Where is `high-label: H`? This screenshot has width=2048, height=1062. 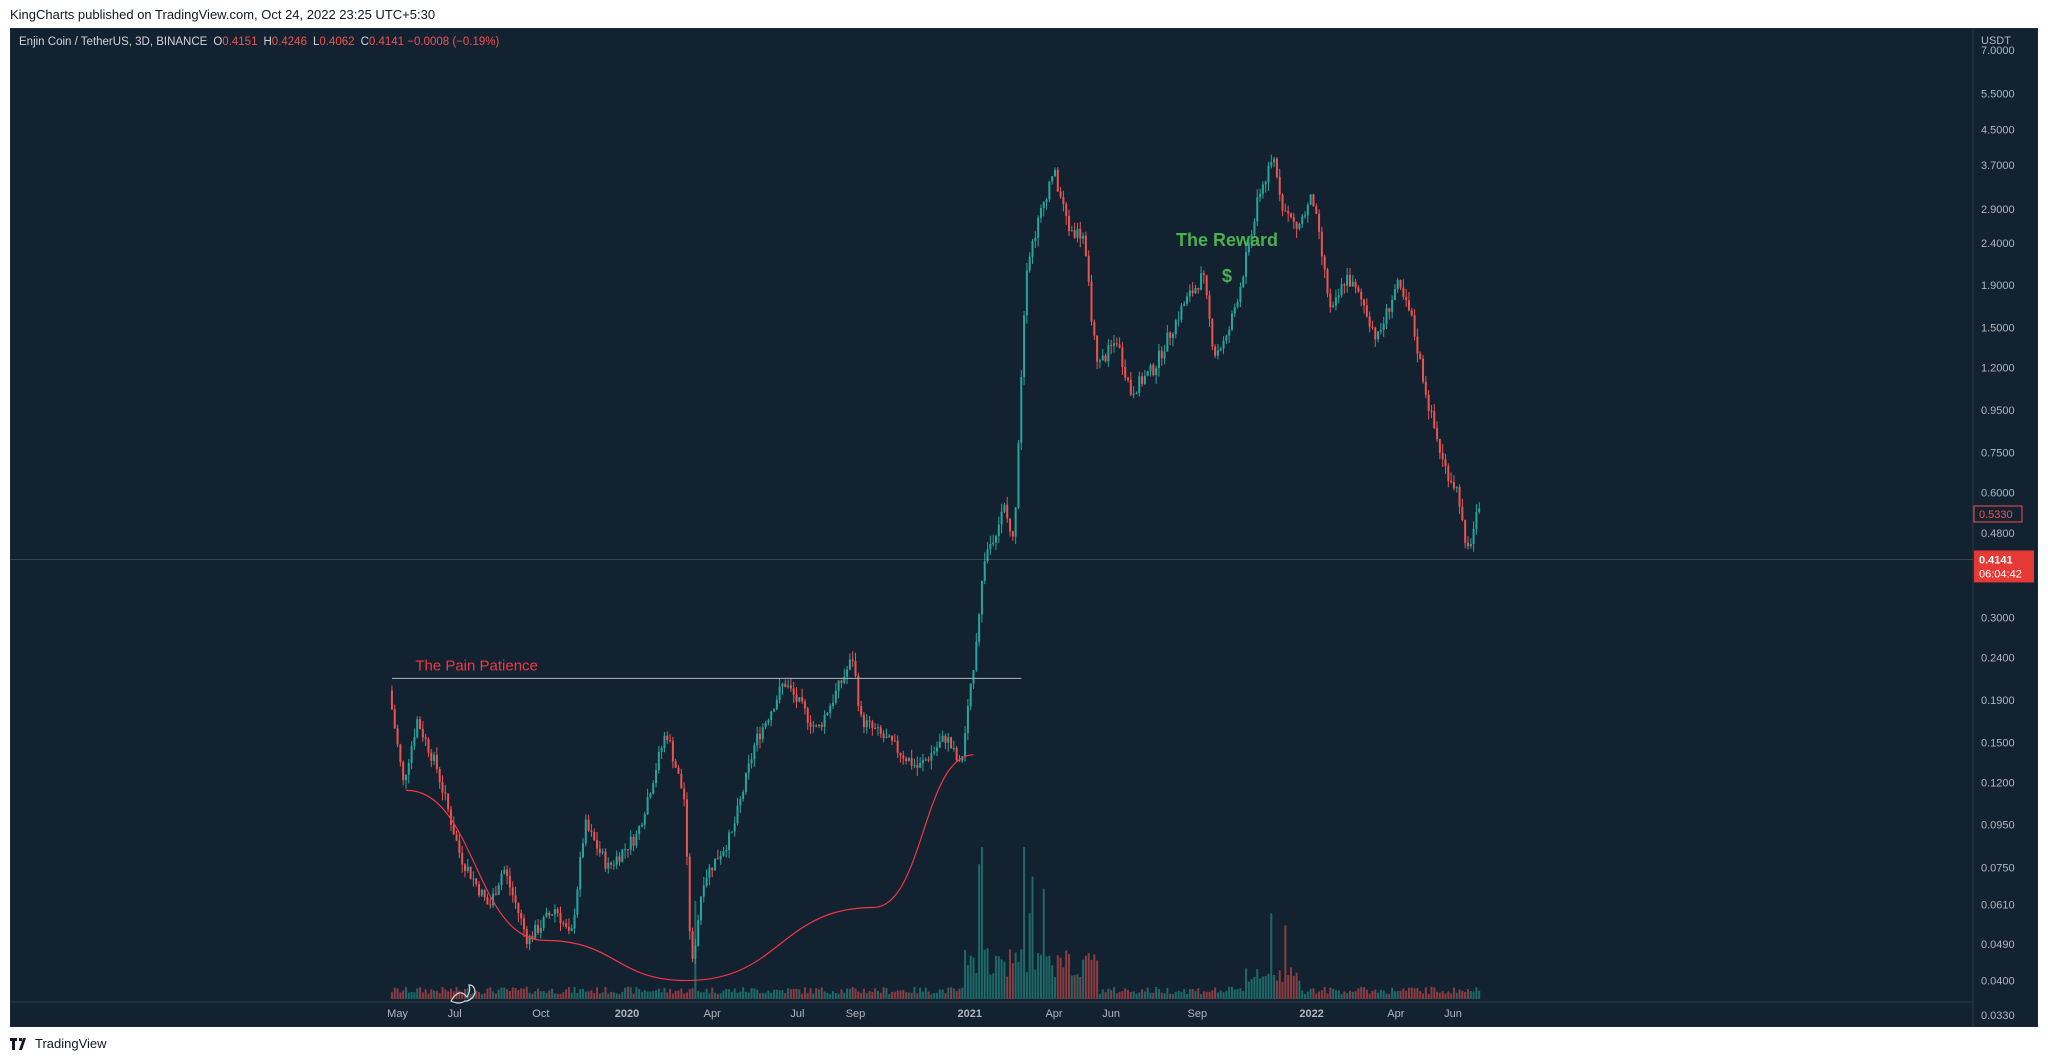
high-label: H is located at coordinates (267, 42).